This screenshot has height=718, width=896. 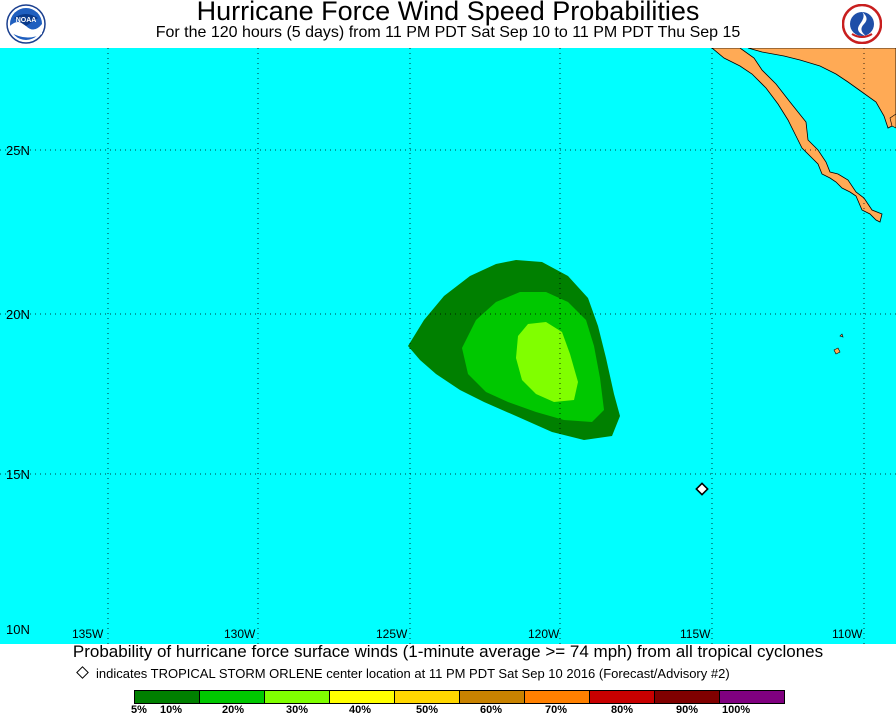 What do you see at coordinates (892, 121) in the screenshot?
I see `small-island-east-land` at bounding box center [892, 121].